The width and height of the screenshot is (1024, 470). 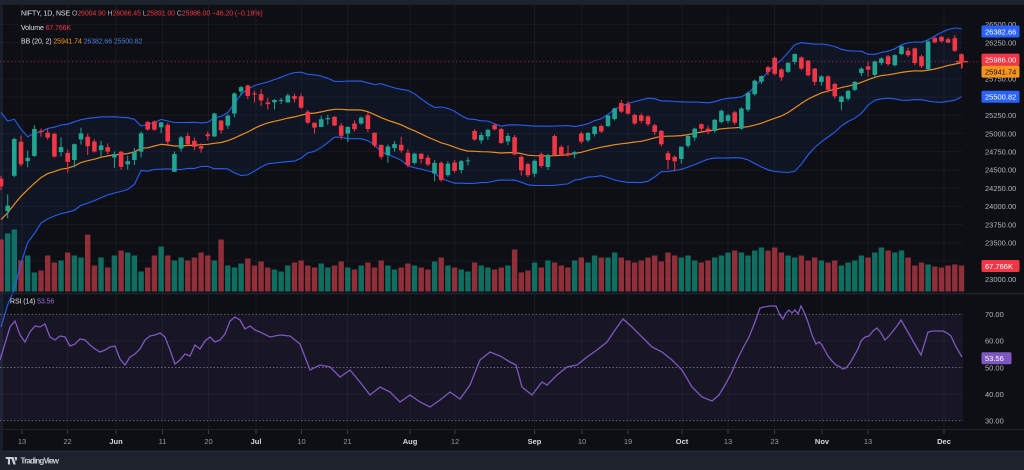 What do you see at coordinates (944, 441) in the screenshot?
I see `svg-text: Dec` at bounding box center [944, 441].